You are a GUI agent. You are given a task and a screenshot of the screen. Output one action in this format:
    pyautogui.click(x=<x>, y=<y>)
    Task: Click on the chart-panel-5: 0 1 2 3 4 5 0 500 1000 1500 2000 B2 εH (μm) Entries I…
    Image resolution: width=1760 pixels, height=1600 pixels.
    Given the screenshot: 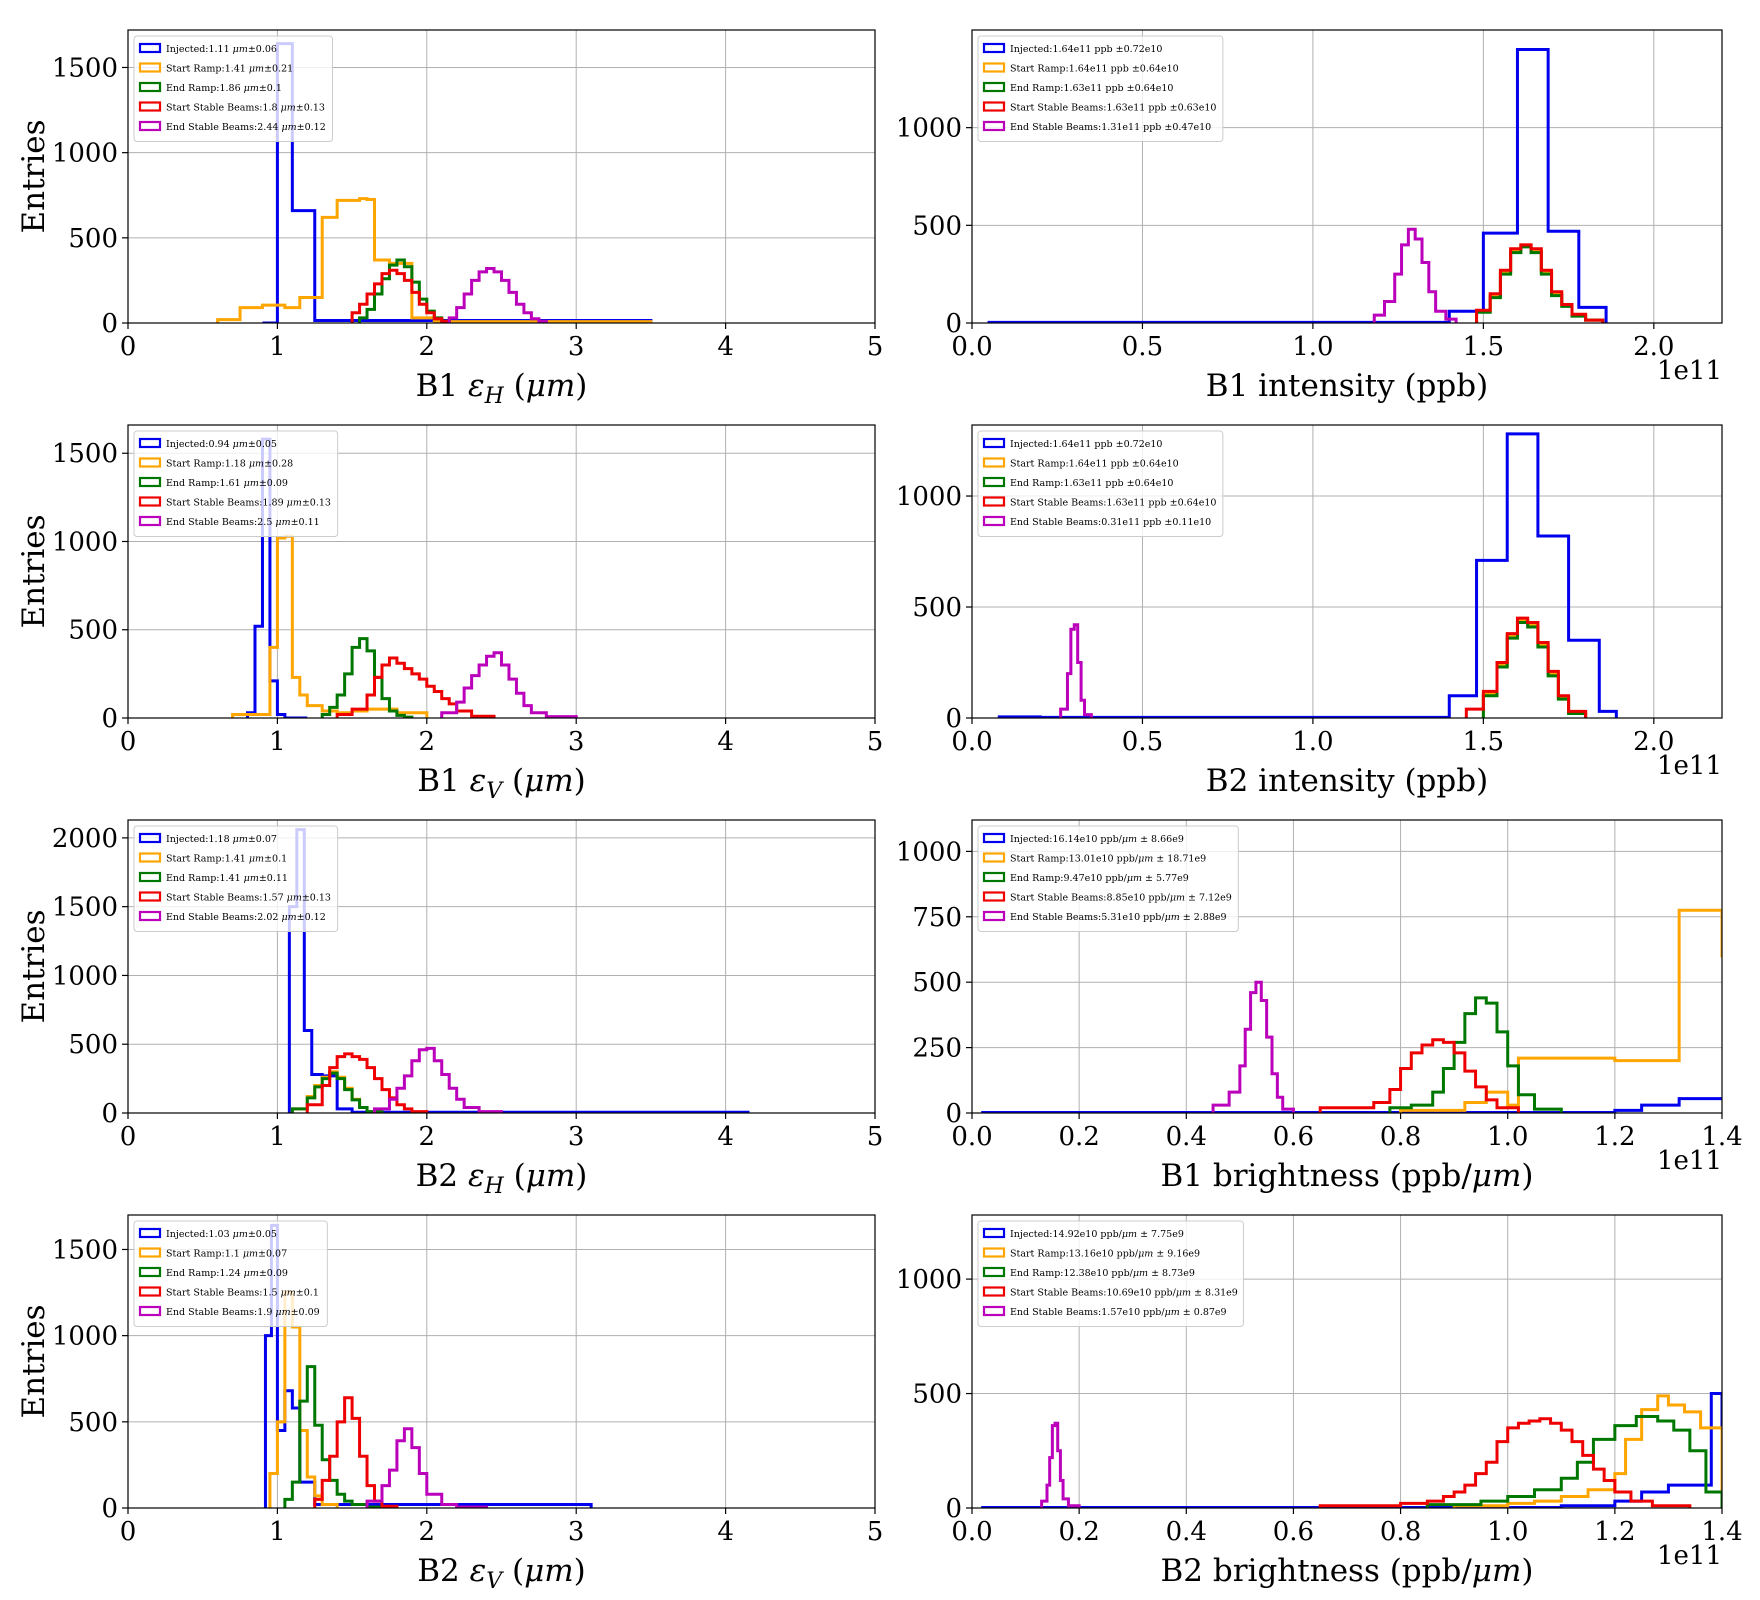 What is the action you would take?
    pyautogui.click(x=450, y=1009)
    